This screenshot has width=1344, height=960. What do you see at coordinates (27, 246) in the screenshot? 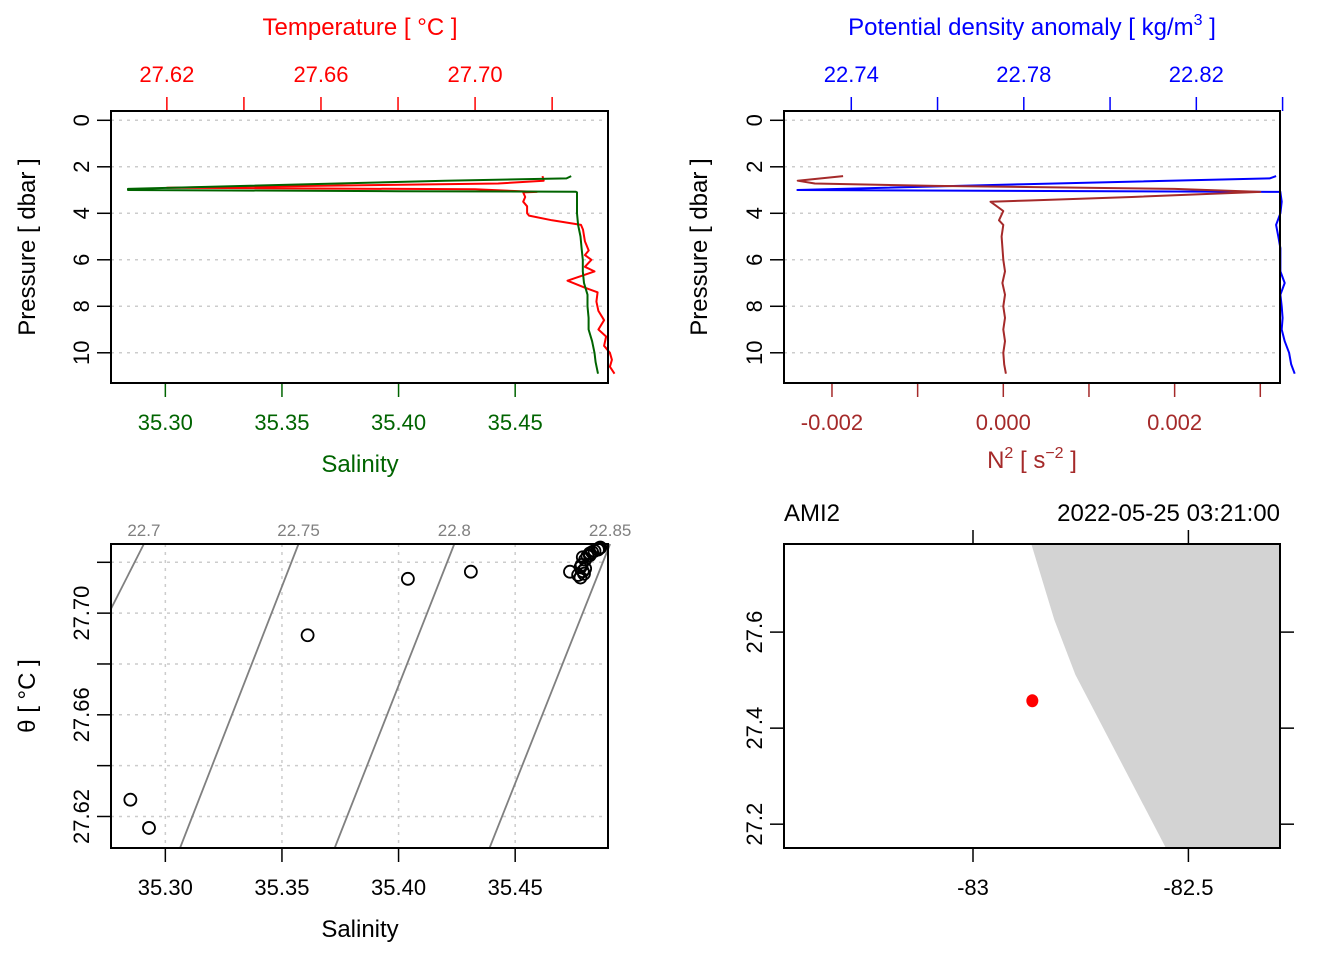
I see `pressure-axis-title: Pressure [ dbar ]` at bounding box center [27, 246].